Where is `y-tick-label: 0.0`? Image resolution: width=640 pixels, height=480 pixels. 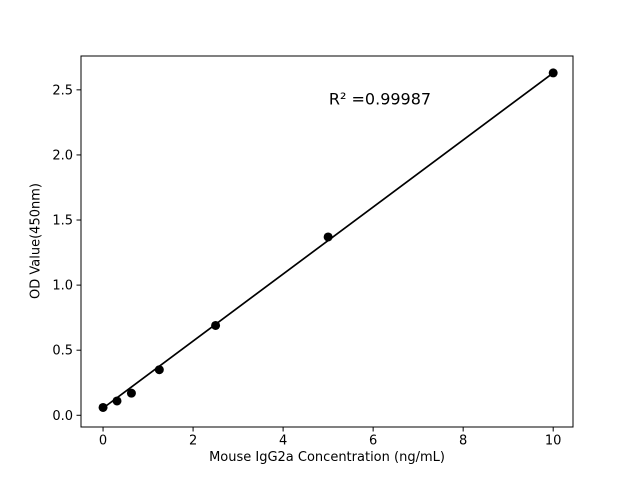 y-tick-label: 0.0 is located at coordinates (62, 416).